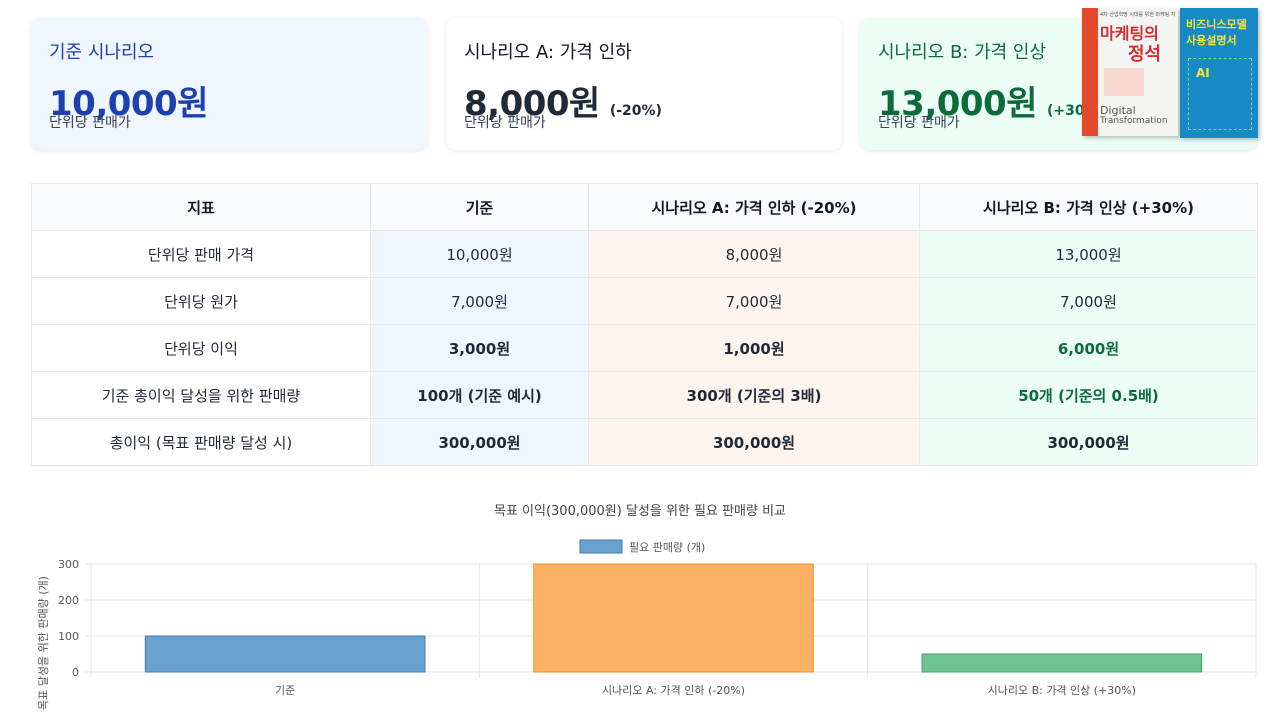  What do you see at coordinates (1088, 254) in the screenshot?
I see `cell-scenario-b: 13,000원` at bounding box center [1088, 254].